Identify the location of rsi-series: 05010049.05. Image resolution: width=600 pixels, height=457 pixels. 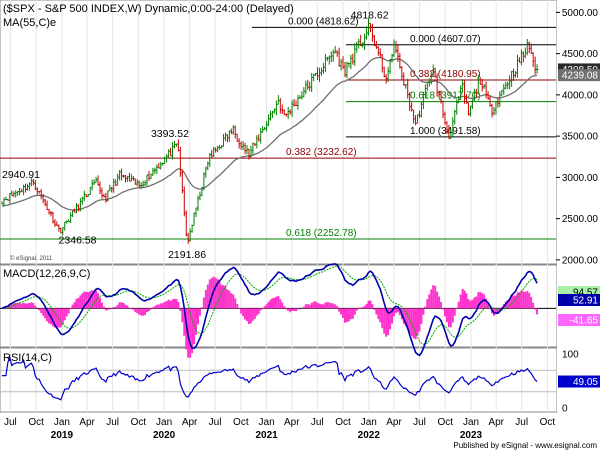
(300, 382).